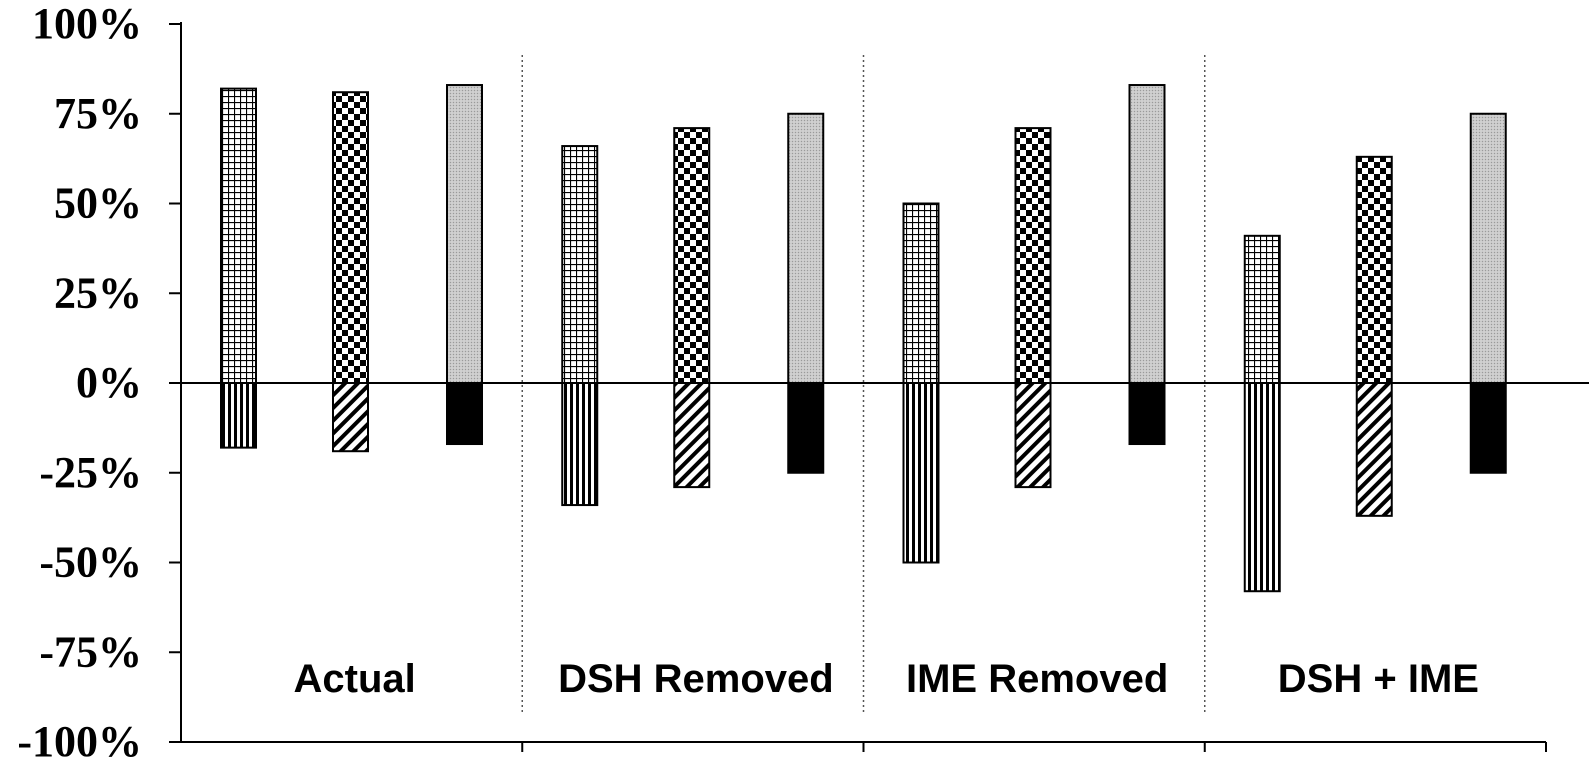  What do you see at coordinates (87, 24) in the screenshot?
I see `y-tick-label: 100%` at bounding box center [87, 24].